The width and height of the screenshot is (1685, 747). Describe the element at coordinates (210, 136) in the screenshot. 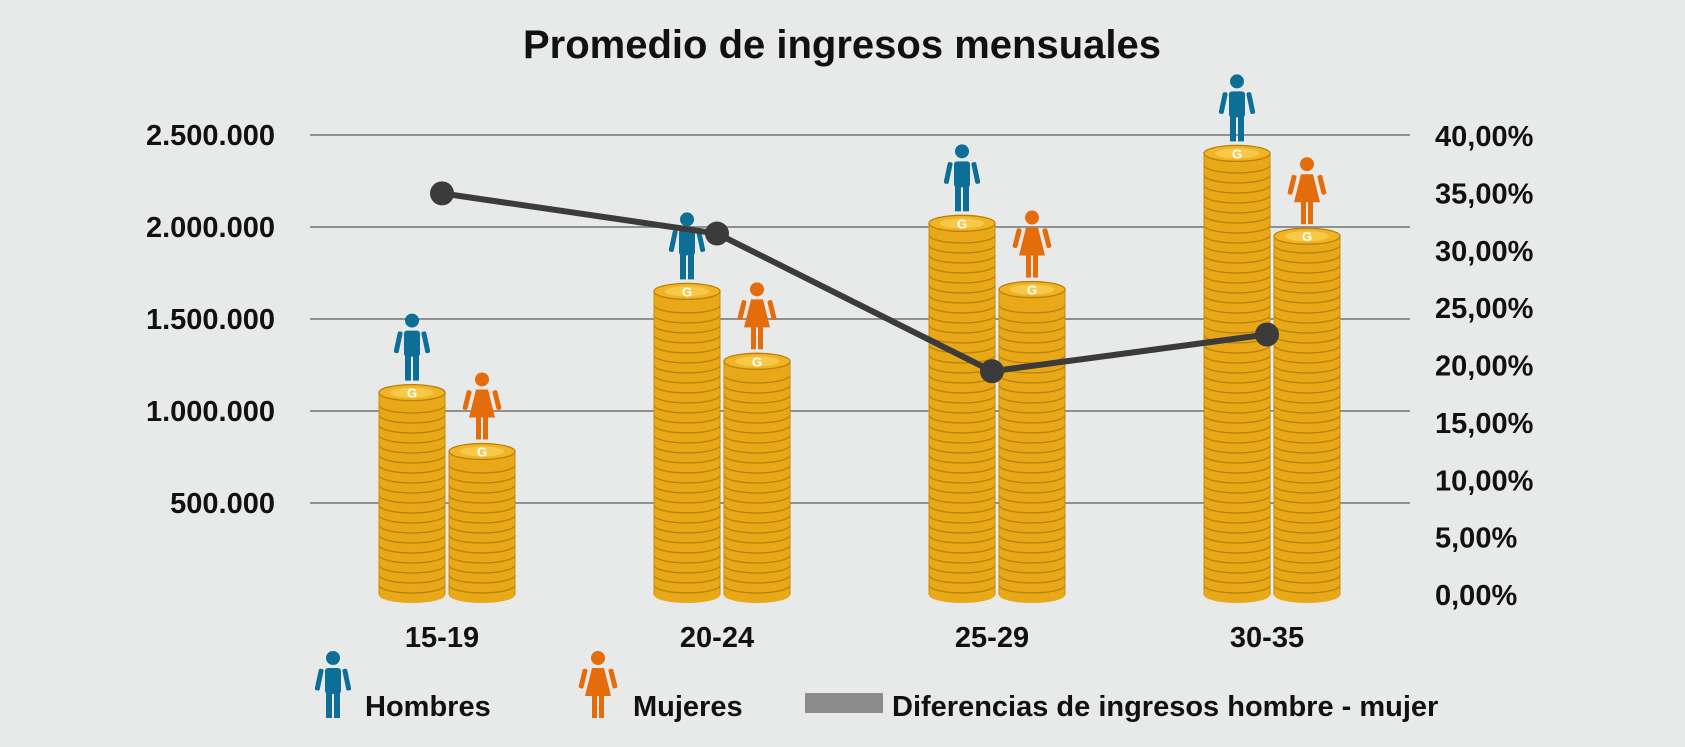

I see `y-left-tick-label: 2.500.000` at that location.